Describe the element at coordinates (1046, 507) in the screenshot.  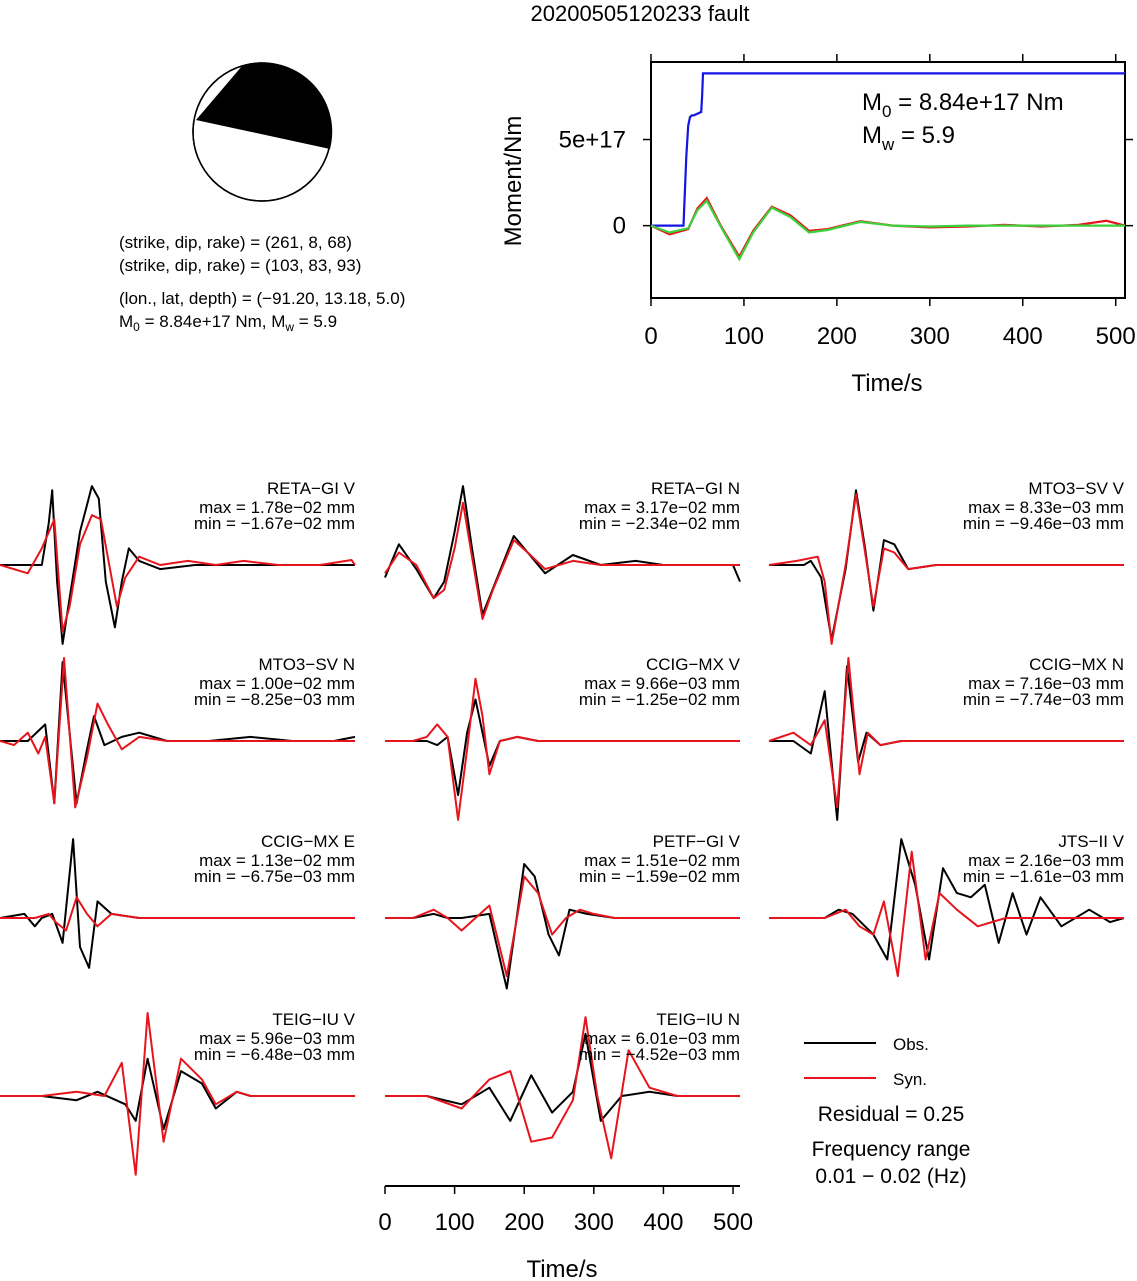
I see `max-amplitude: max = 8.33e−03 mm` at that location.